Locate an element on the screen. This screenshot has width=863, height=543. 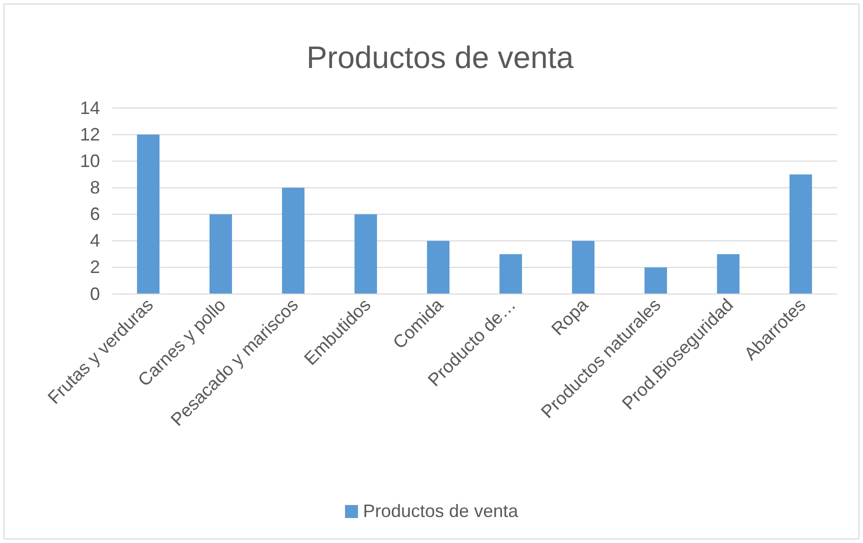
legend-label: Productos de venta is located at coordinates (441, 511).